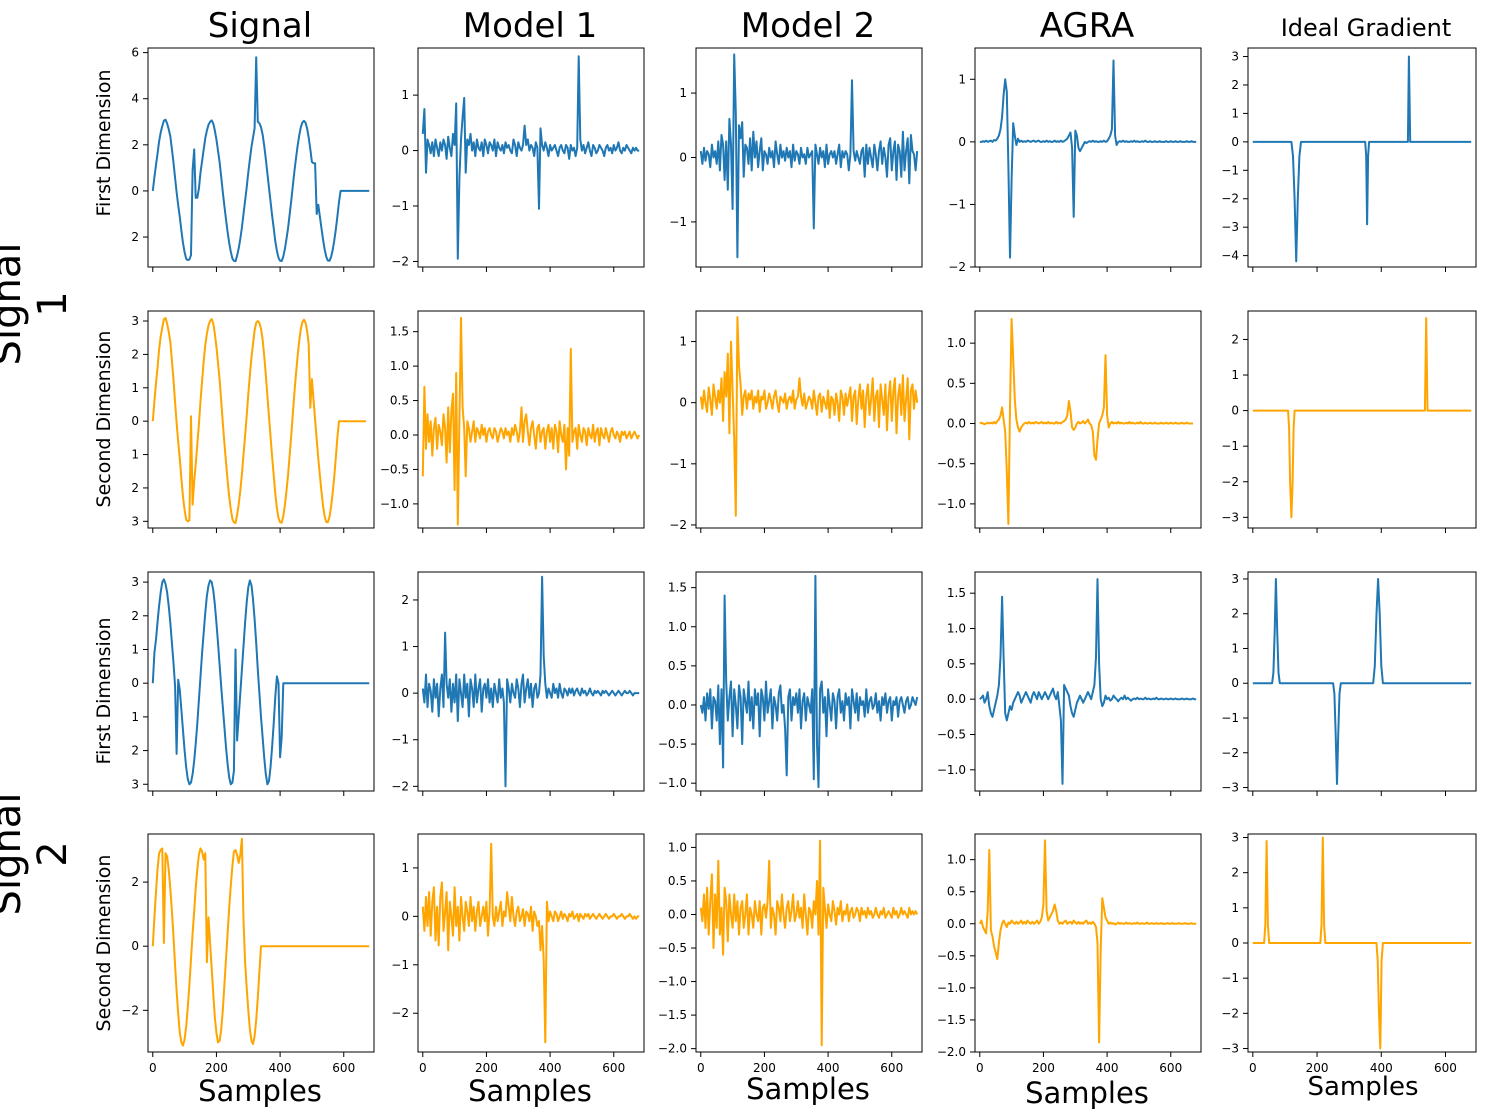 Image resolution: width=1488 pixels, height=1110 pixels. I want to click on panel-r2-c2: 1.5 1.0 0.5 0.0 −0.5 −1.0, so click(512, 421).